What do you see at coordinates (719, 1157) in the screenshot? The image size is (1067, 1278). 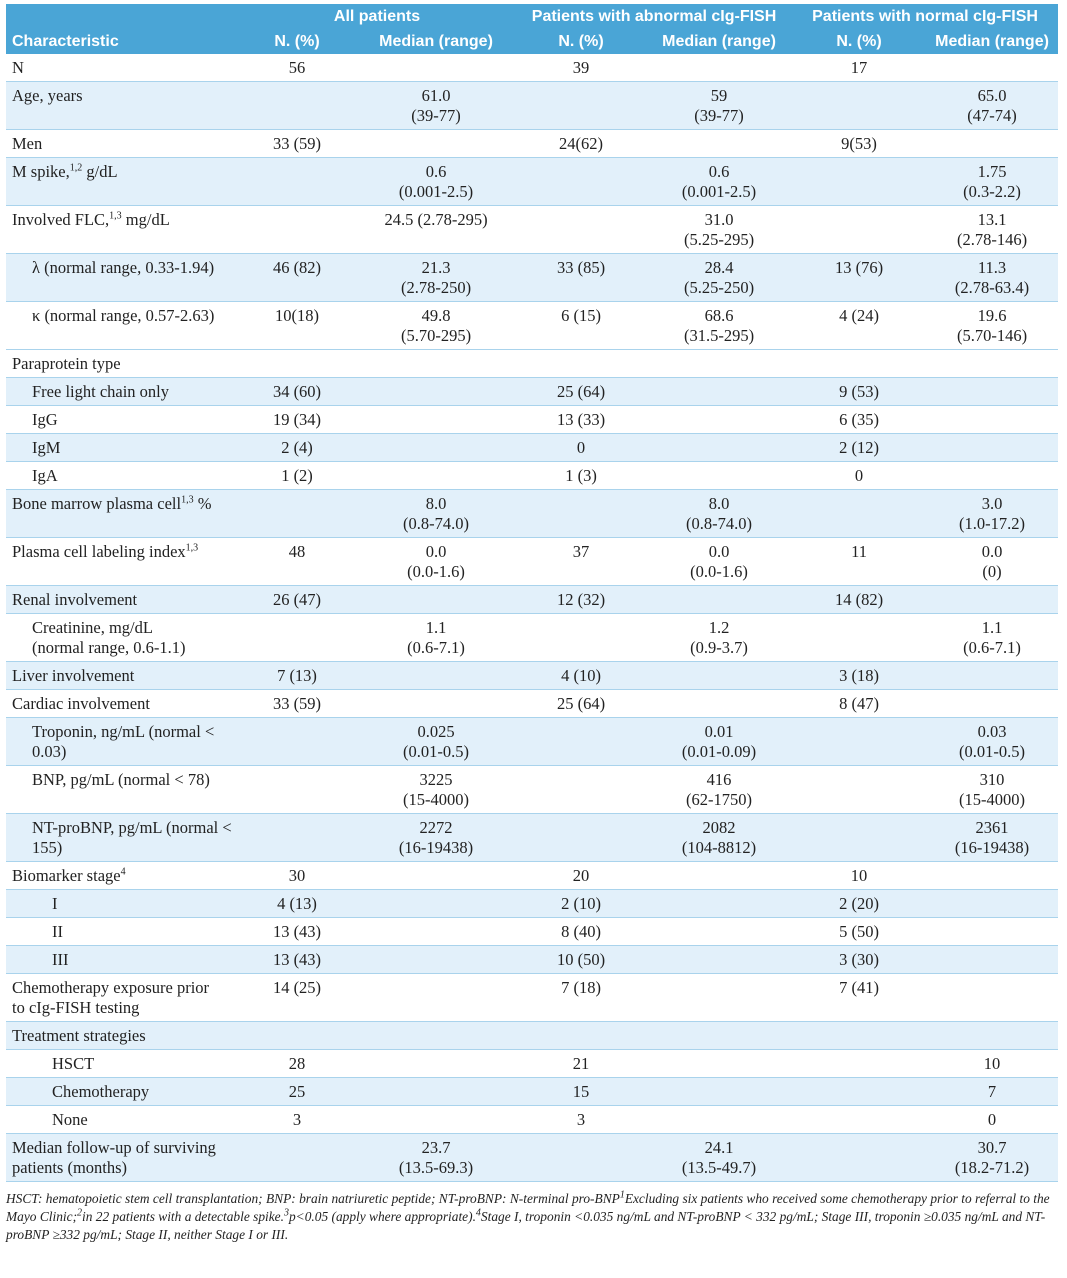 I see `table-cell: 24.1 (13.5-49.7)` at bounding box center [719, 1157].